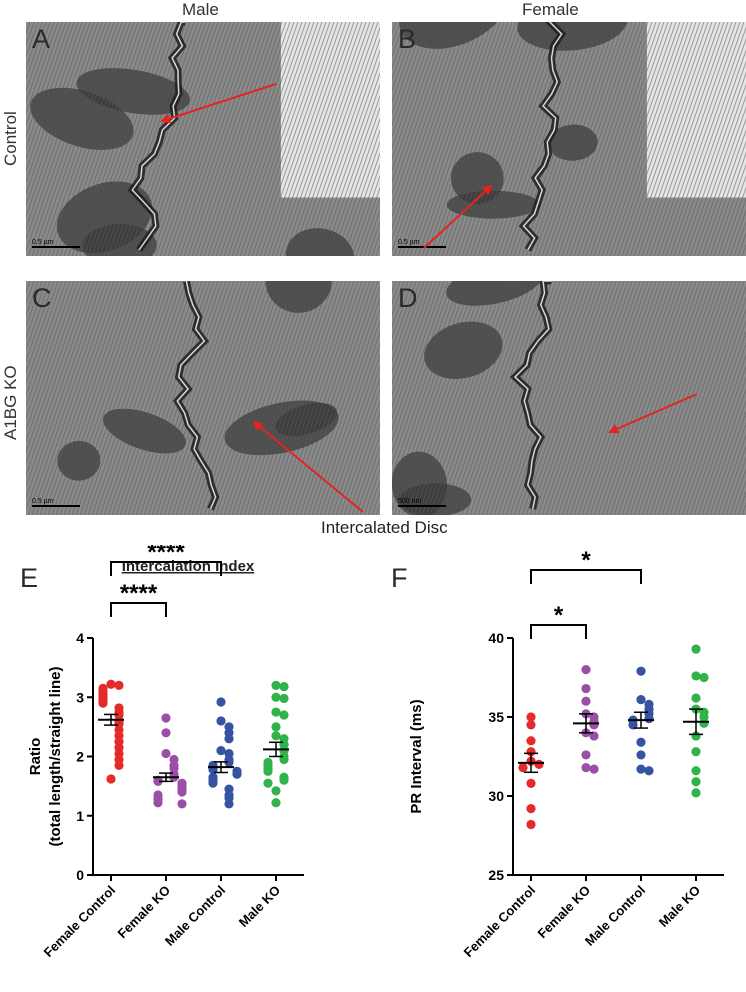 Image resolution: width=746 pixels, height=992 pixels. What do you see at coordinates (679, 906) in the screenshot?
I see `x-tick-label: Male KO` at bounding box center [679, 906].